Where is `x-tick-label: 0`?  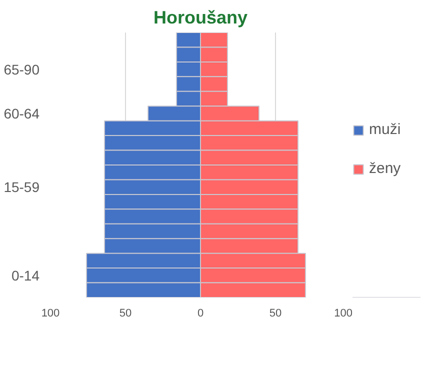 x-tick-label: 0 is located at coordinates (200, 314).